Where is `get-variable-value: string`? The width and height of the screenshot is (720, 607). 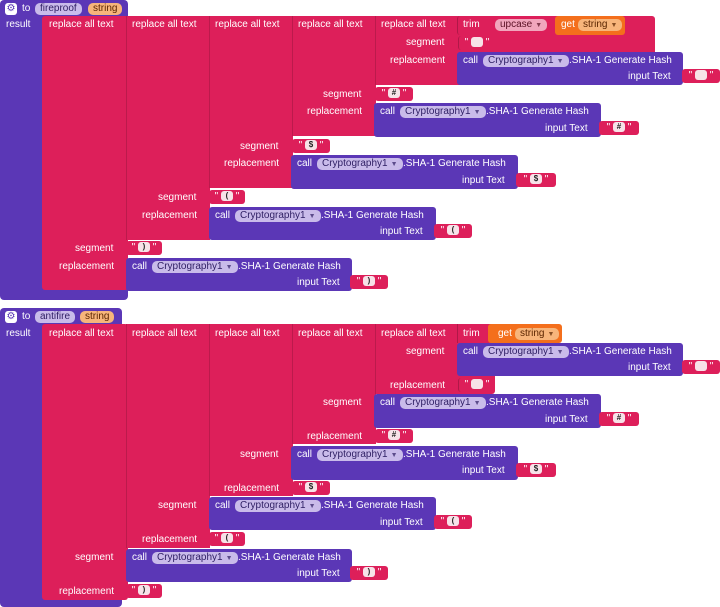 get-variable-value: string is located at coordinates (595, 24).